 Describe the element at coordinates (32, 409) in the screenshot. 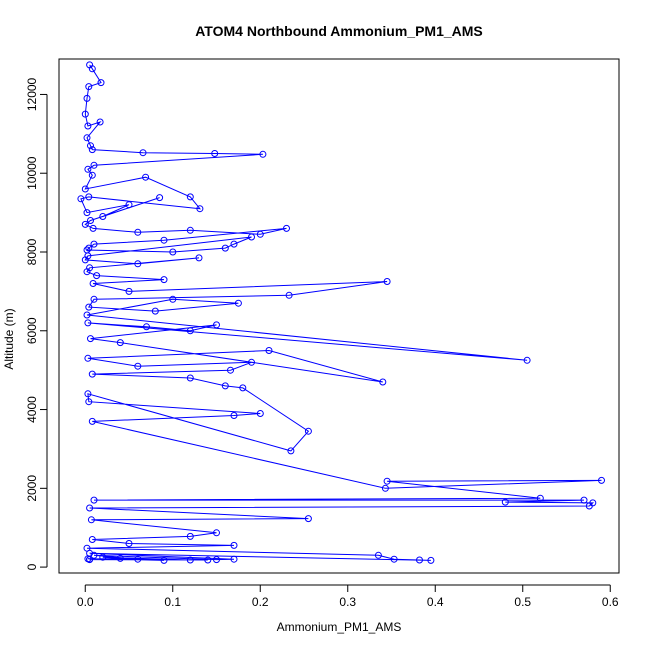

I see `y-tick-label: 4000` at that location.